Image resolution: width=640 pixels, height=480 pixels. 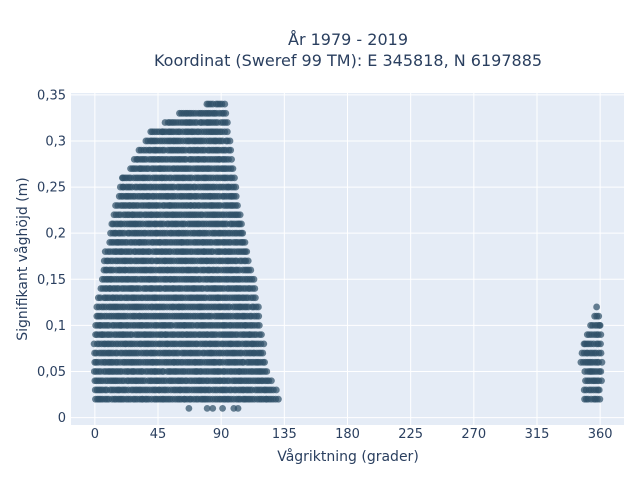 I want to click on y-tick-label: 0,3, so click(x=55, y=141).